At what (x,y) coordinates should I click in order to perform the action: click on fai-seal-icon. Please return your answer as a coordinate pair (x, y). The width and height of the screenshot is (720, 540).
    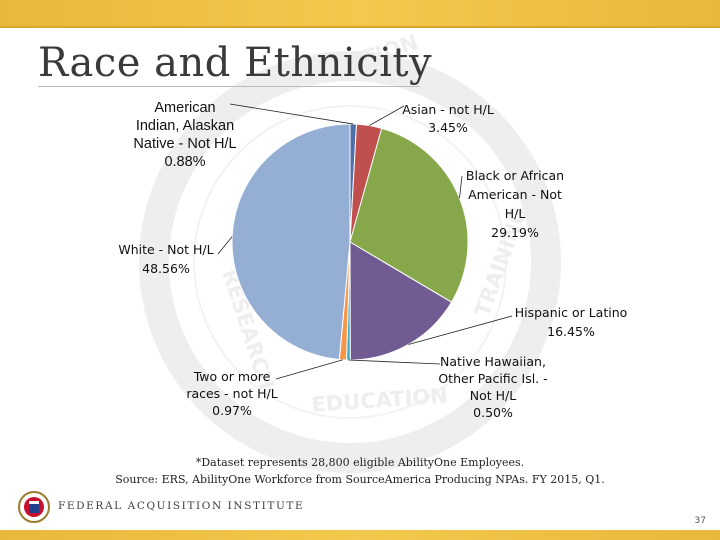
    Looking at the image, I should click on (34, 507).